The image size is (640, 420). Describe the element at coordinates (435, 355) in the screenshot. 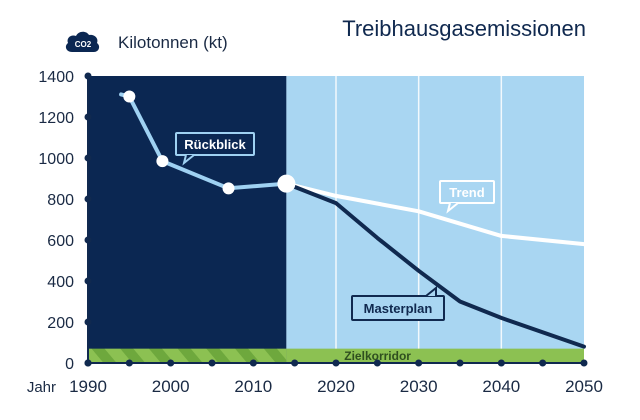

I see `target-band-projection` at that location.